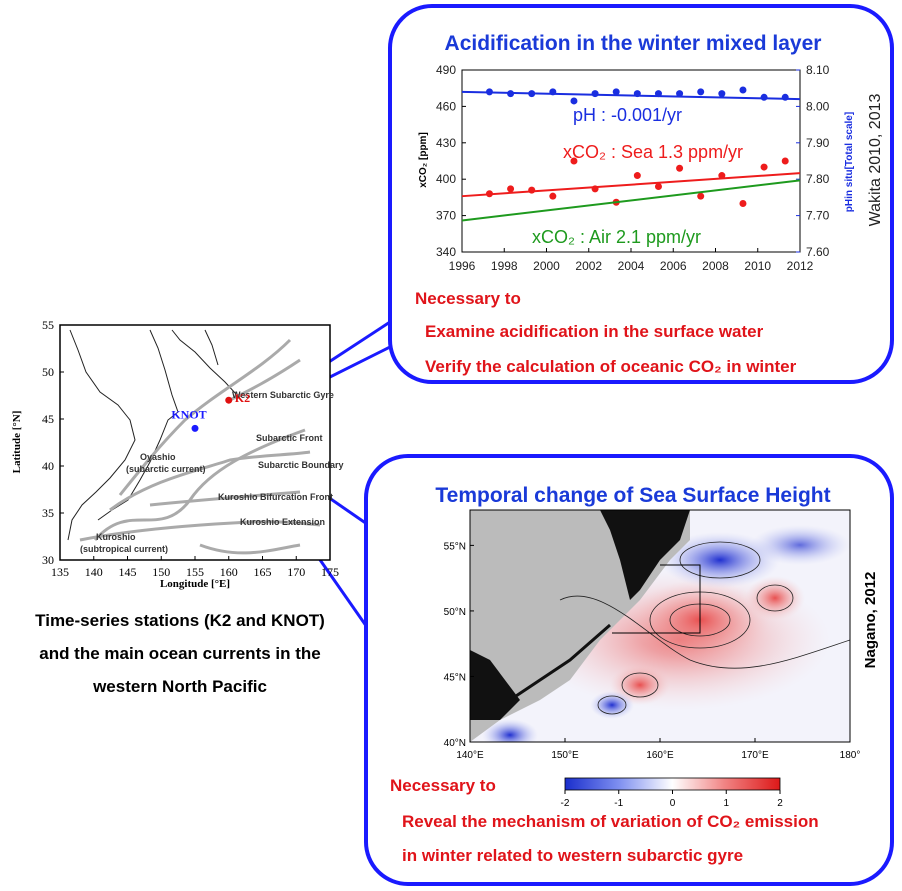  Describe the element at coordinates (180, 653) in the screenshot. I see `map-caption: and the main ocean currents in the` at that location.